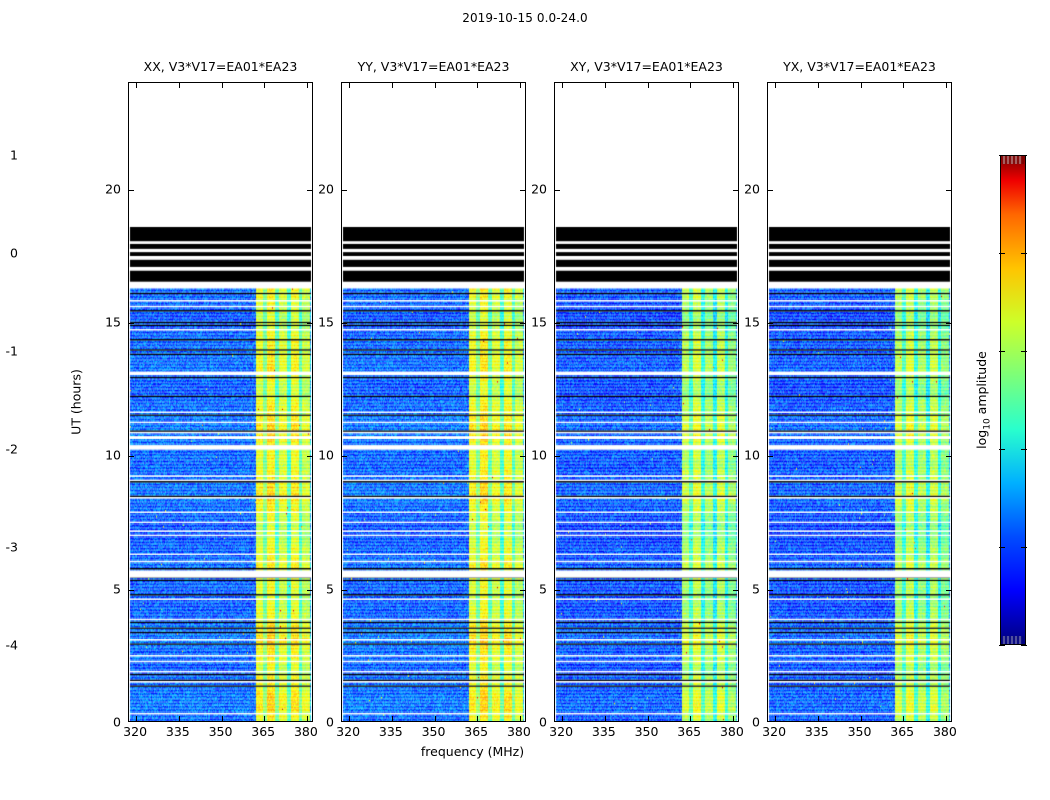 This screenshot has height=800, width=1050. I want to click on waterfall-image-xy, so click(646, 402).